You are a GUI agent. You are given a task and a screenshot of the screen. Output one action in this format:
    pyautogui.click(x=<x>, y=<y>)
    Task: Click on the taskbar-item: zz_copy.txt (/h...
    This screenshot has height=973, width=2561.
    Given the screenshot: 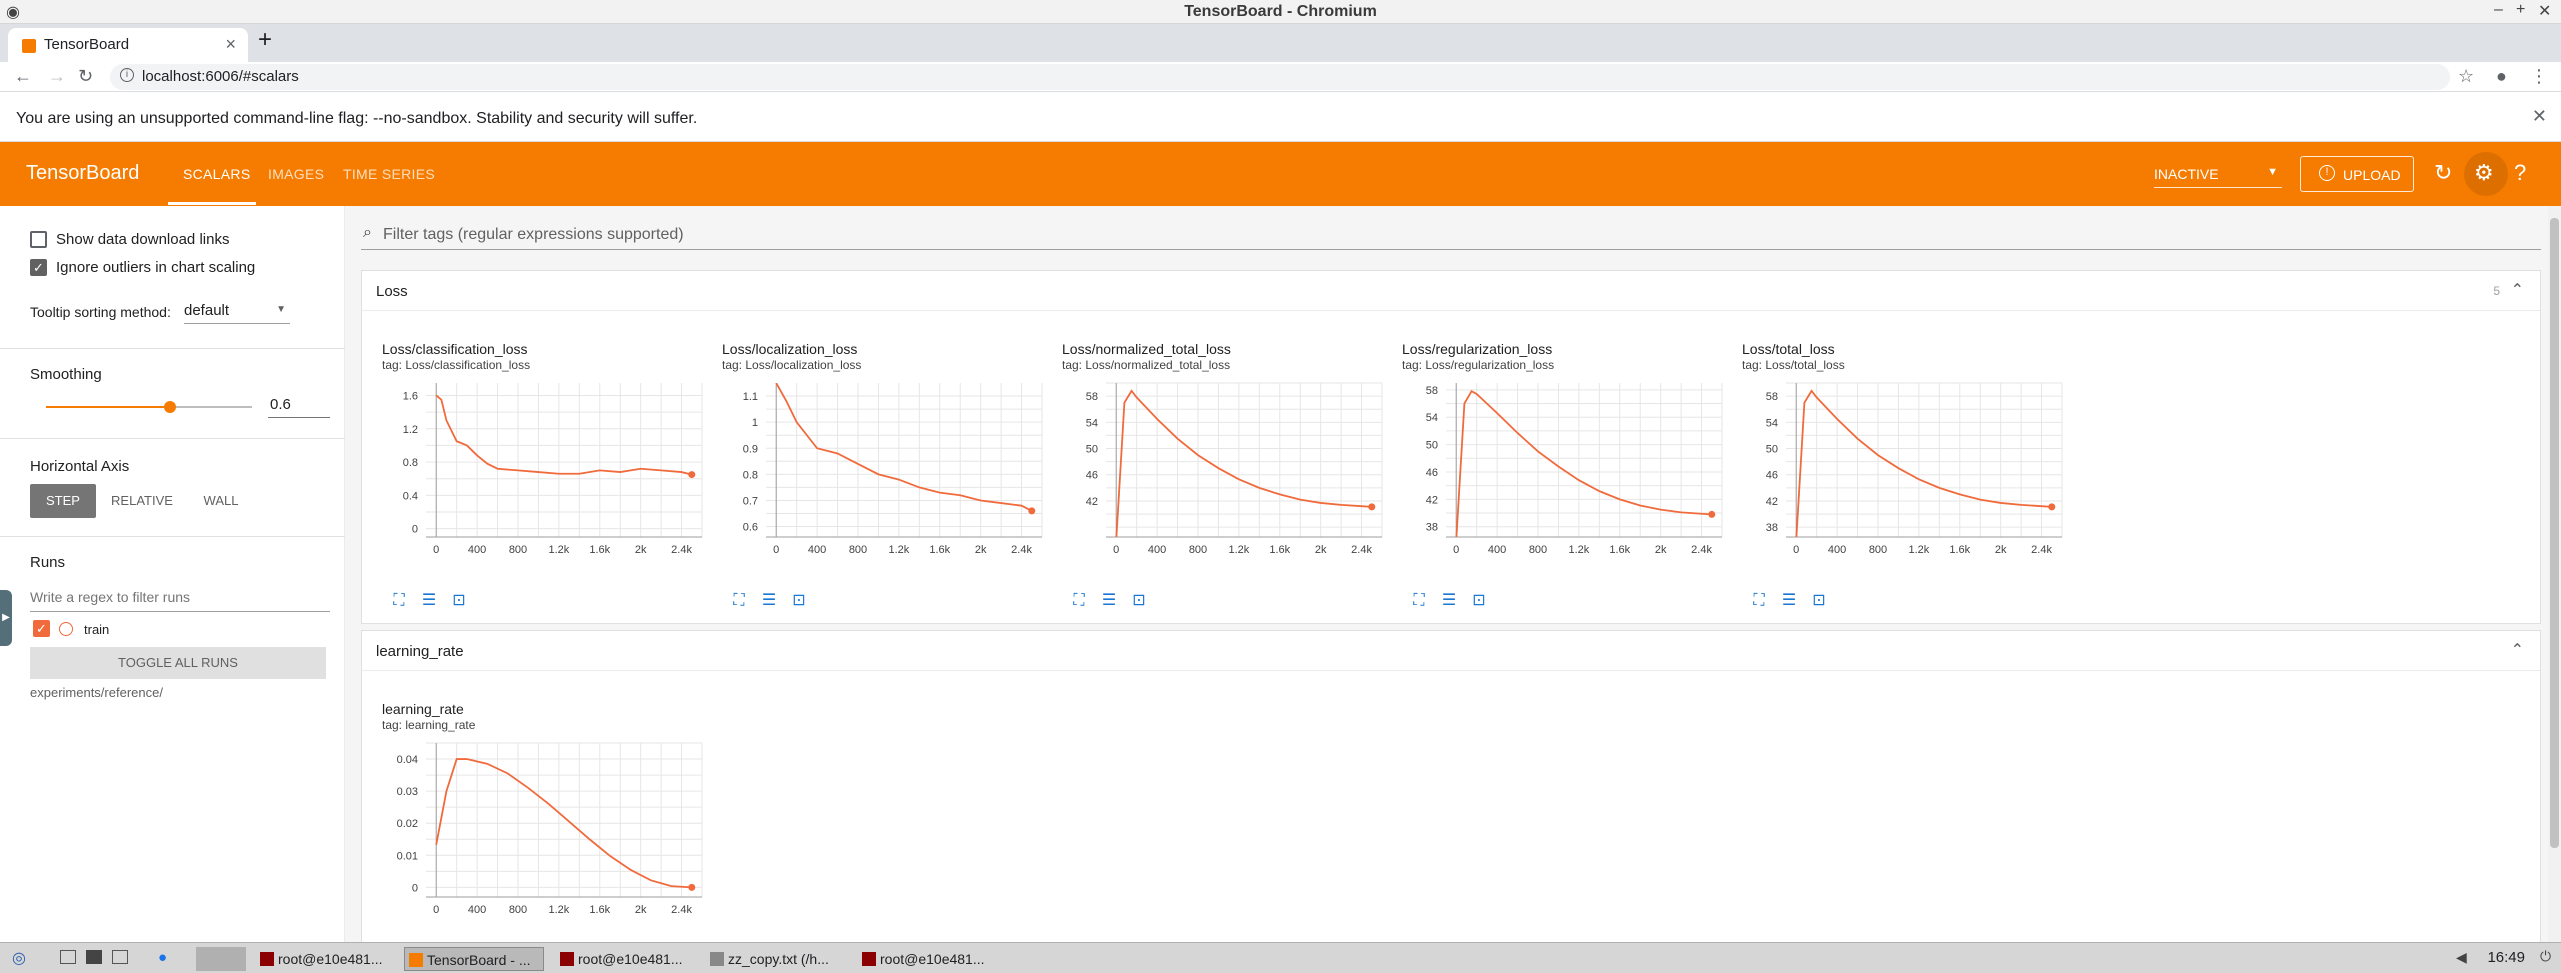 What is the action you would take?
    pyautogui.click(x=776, y=959)
    